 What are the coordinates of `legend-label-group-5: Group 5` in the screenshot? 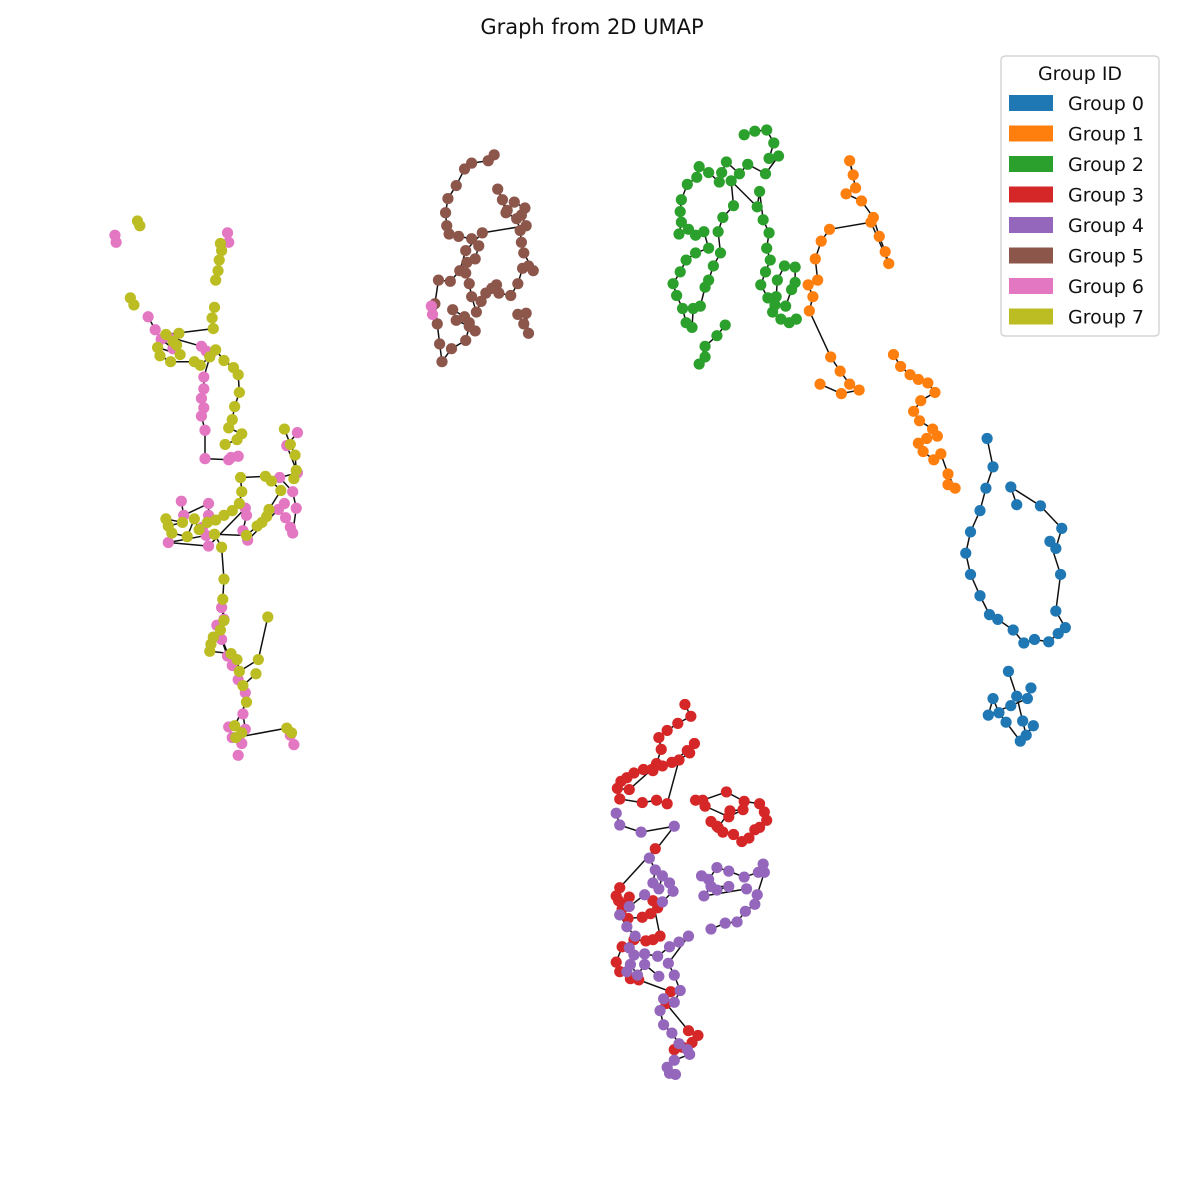 It's located at (1106, 257).